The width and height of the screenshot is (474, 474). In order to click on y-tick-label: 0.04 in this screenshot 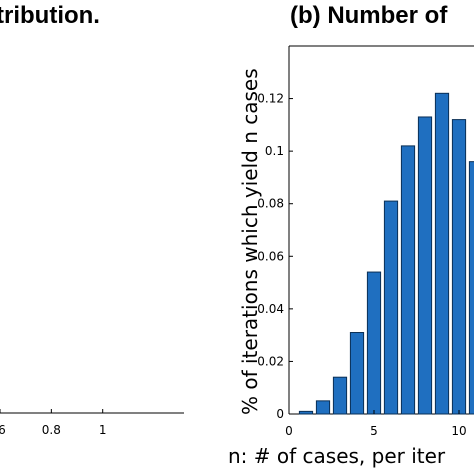, I will do `click(270, 309)`.